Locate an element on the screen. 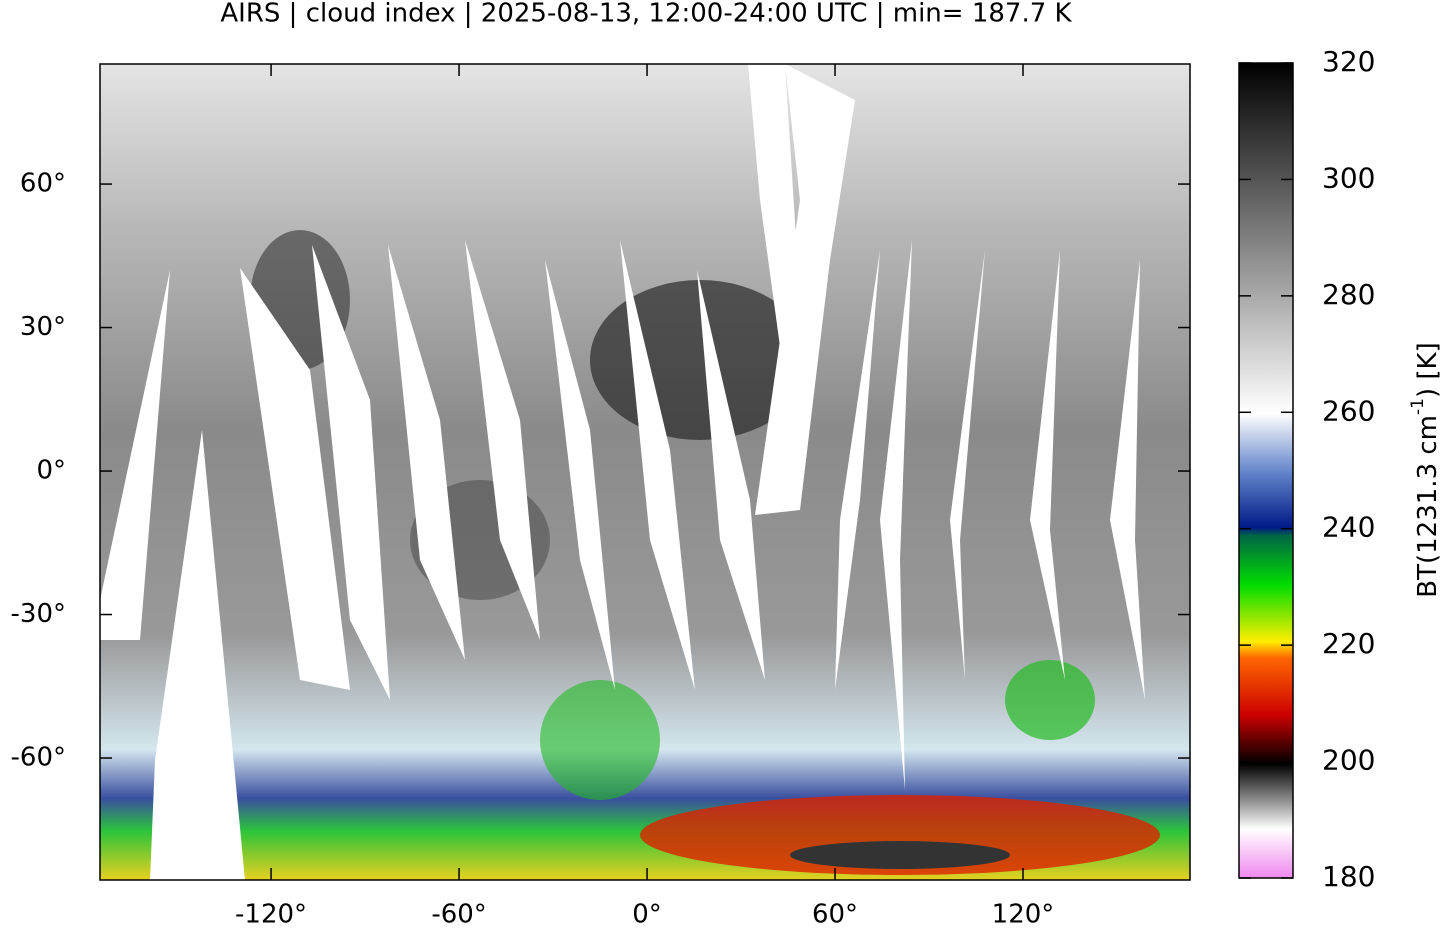 Image resolution: width=1442 pixels, height=934 pixels. y-tick-label: 60° is located at coordinates (43, 184).